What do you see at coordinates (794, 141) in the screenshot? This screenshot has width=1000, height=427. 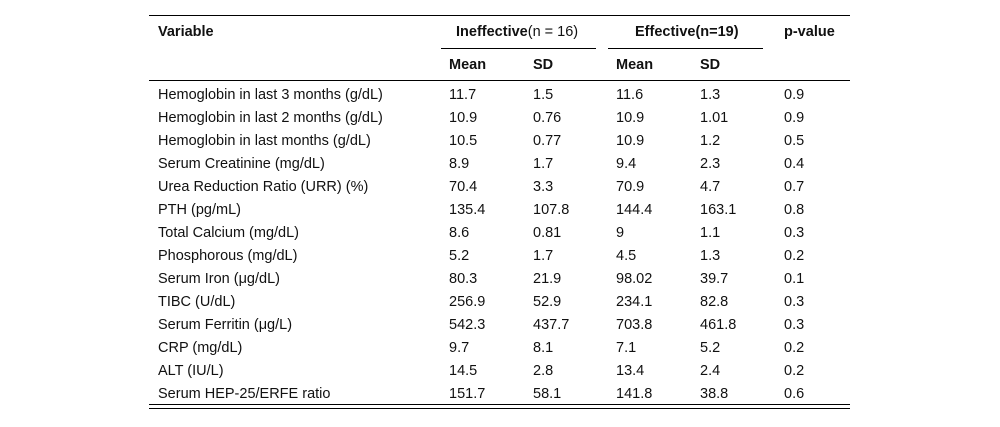 I see `cell-pvalue: 0.5` at bounding box center [794, 141].